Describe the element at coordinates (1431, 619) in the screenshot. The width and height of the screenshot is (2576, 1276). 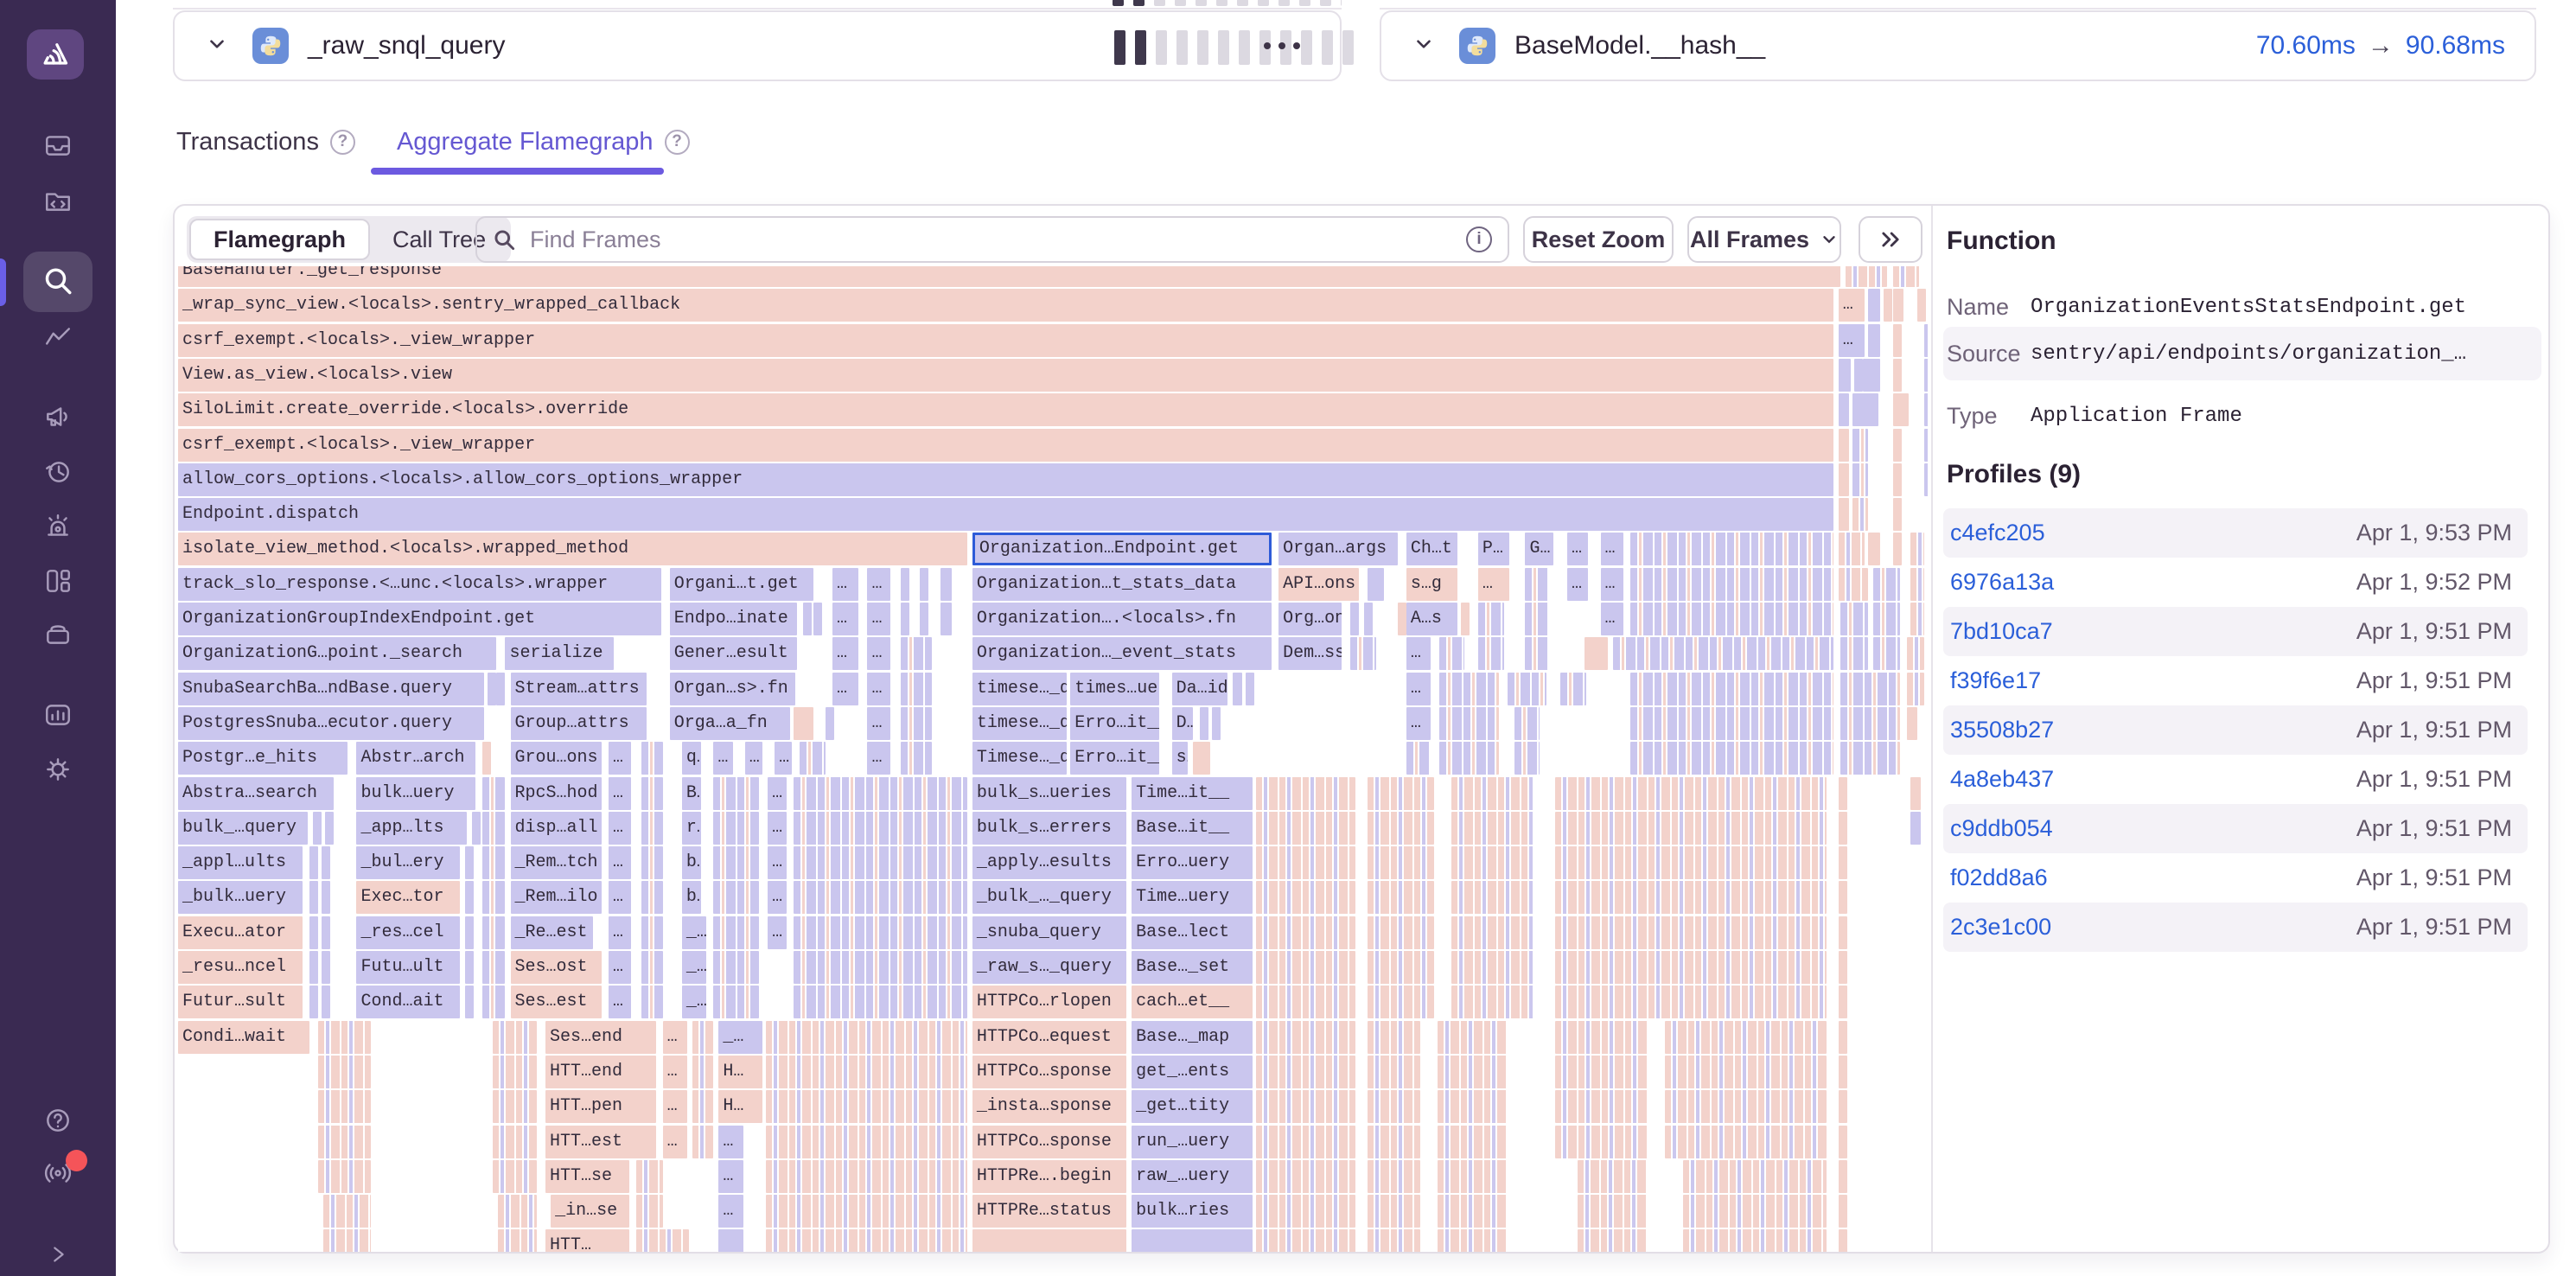
I see `flame-frame: A…s` at that location.